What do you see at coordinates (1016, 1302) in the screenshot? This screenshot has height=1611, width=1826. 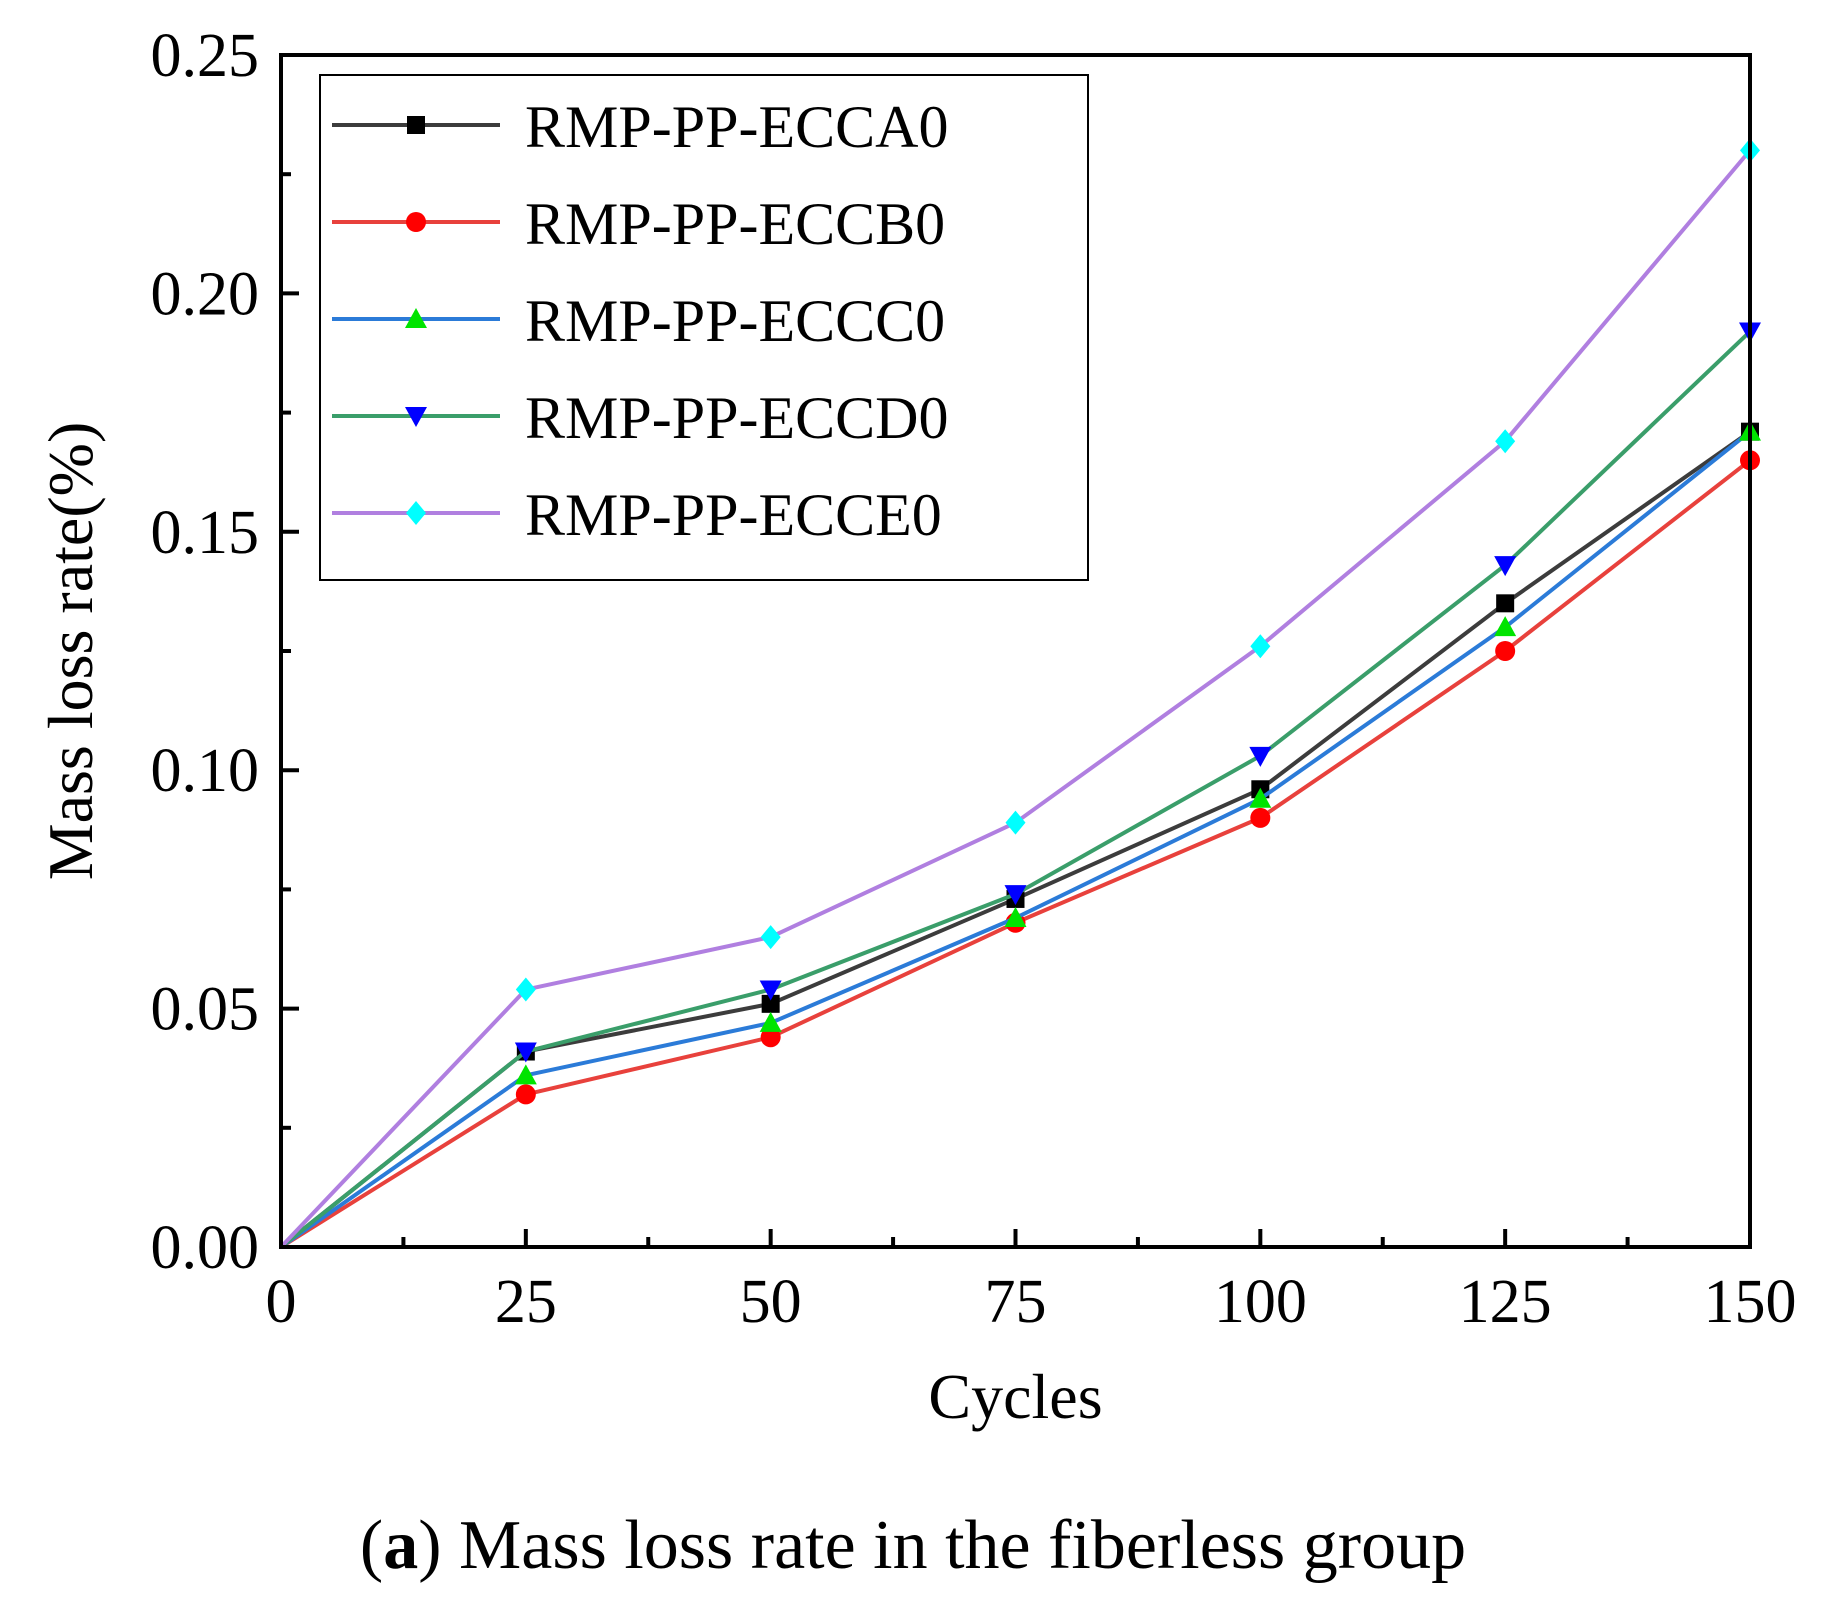 I see `x-tick-label: 75` at bounding box center [1016, 1302].